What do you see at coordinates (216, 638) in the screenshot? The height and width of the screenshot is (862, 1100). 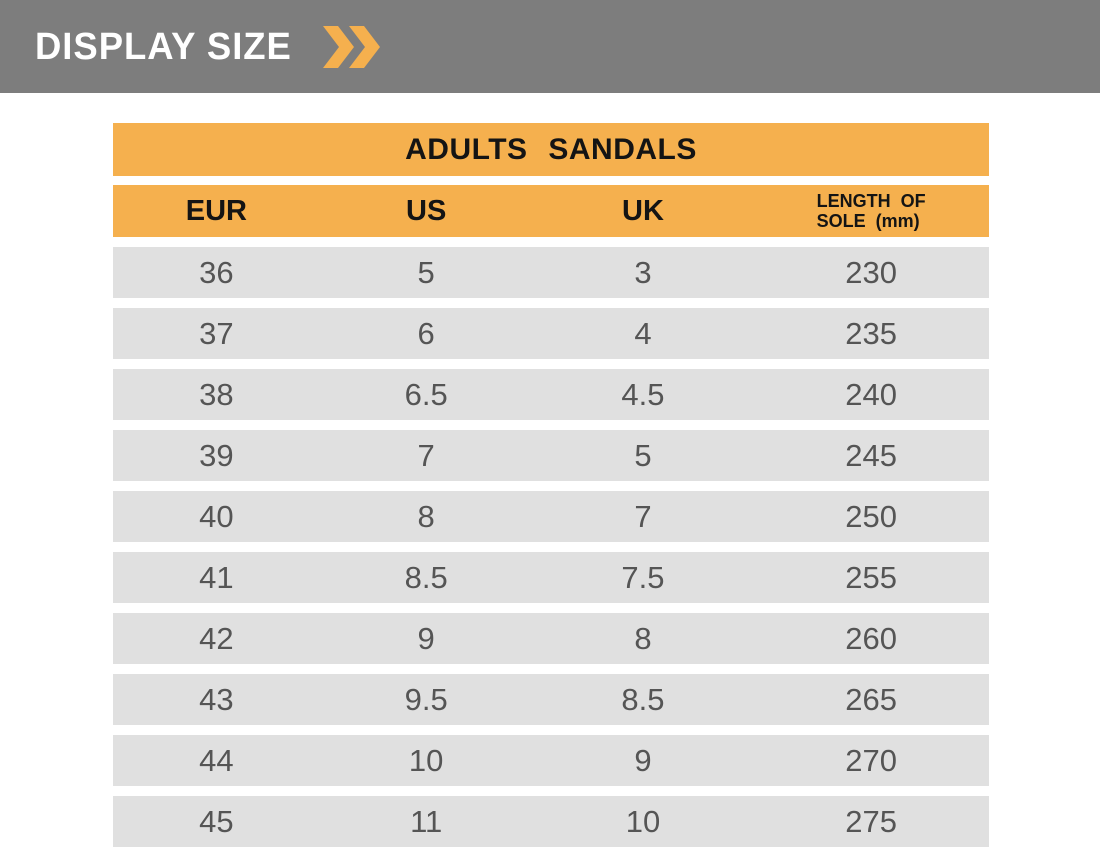 I see `cell-eur: 42` at bounding box center [216, 638].